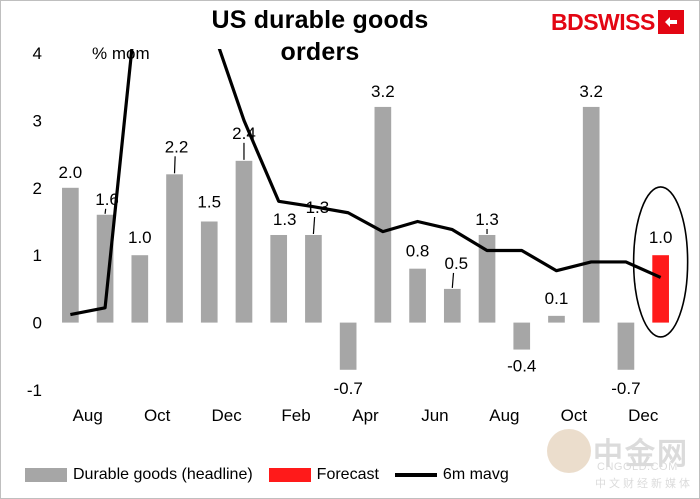 The image size is (700, 499). What do you see at coordinates (37, 188) in the screenshot?
I see `y-tick-label: 2` at bounding box center [37, 188].